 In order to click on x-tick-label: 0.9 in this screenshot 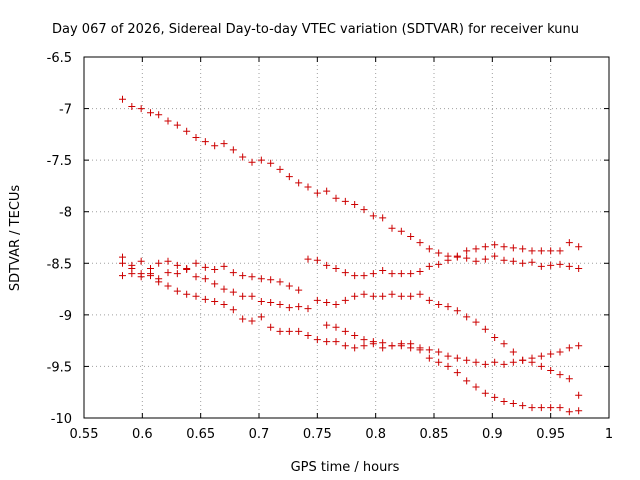, I will do `click(492, 434)`.